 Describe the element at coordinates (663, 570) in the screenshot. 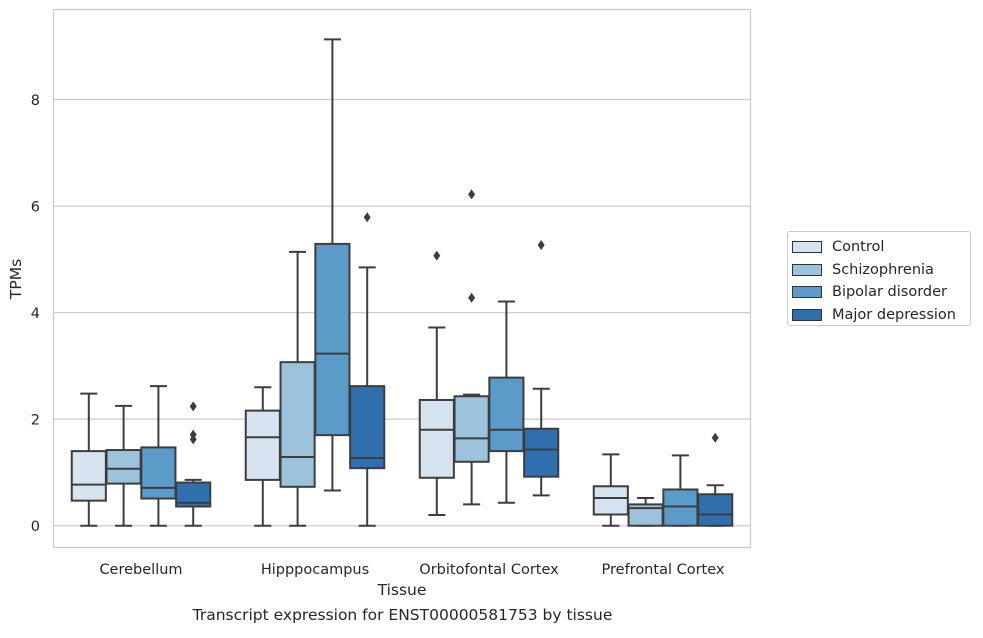

I see `x-tick-label: Prefrontal Cortex` at that location.